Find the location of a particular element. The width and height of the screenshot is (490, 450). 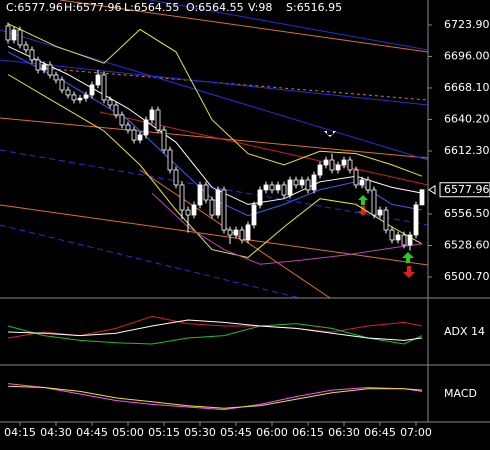

y-tick-label: 6556.50 is located at coordinates (467, 213).